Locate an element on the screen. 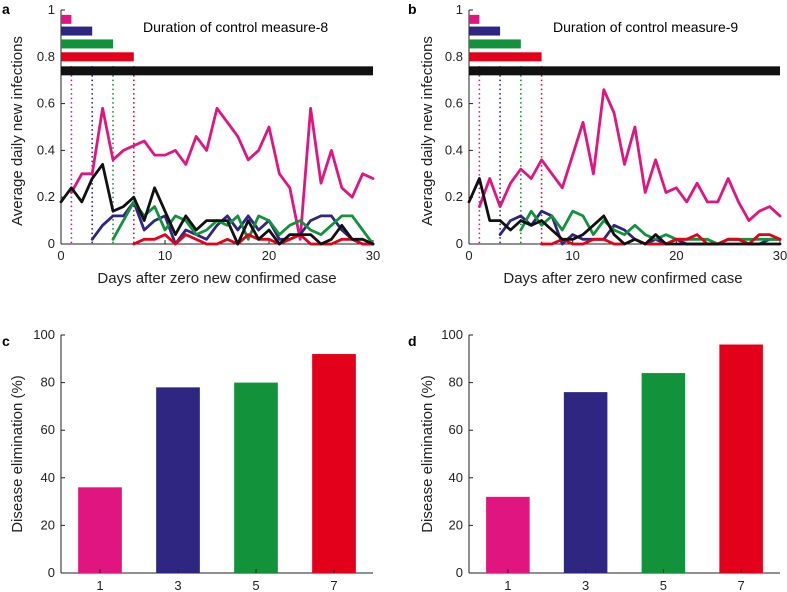 This screenshot has height=592, width=787. panel-a-series-line-3-days is located at coordinates (232, 223).